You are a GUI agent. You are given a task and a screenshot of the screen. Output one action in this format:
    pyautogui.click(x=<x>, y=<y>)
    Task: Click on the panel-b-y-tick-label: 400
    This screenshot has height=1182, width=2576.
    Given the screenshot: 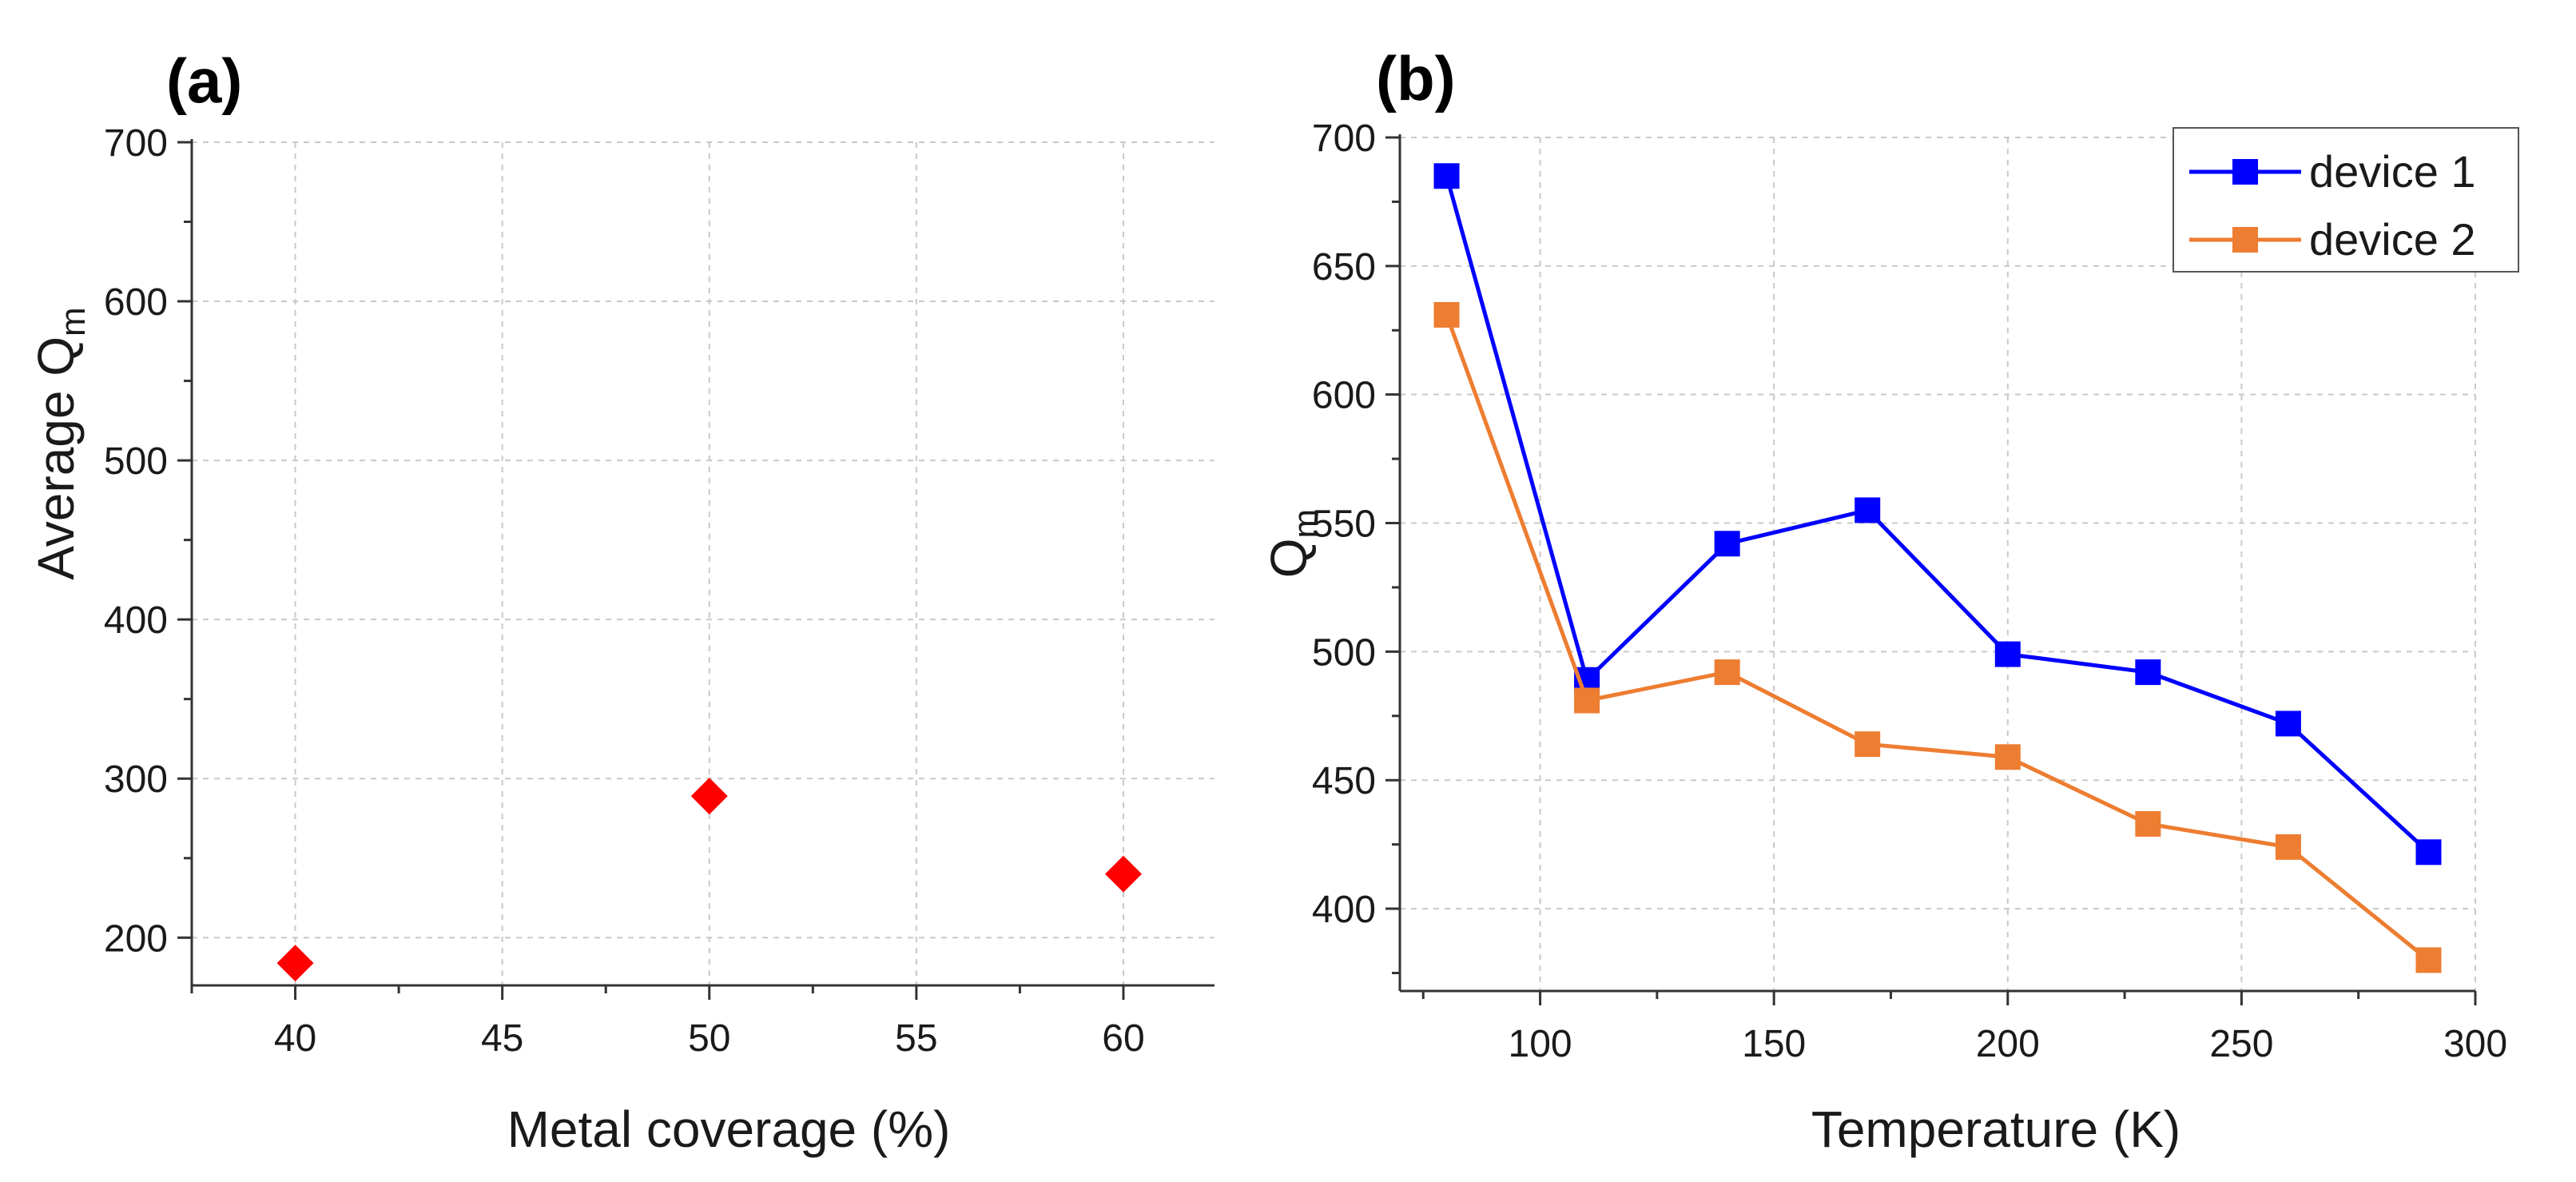 What is the action you would take?
    pyautogui.click(x=1344, y=910)
    